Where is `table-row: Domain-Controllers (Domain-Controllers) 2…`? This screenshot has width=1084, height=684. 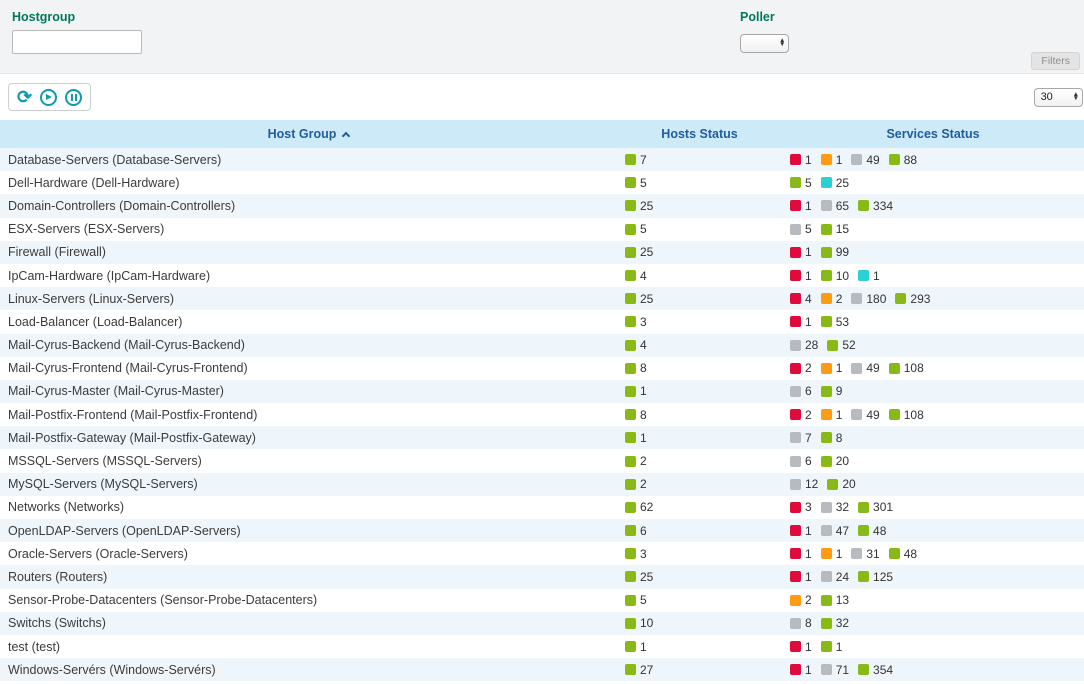
table-row: Domain-Controllers (Domain-Controllers) 2… is located at coordinates (542, 206).